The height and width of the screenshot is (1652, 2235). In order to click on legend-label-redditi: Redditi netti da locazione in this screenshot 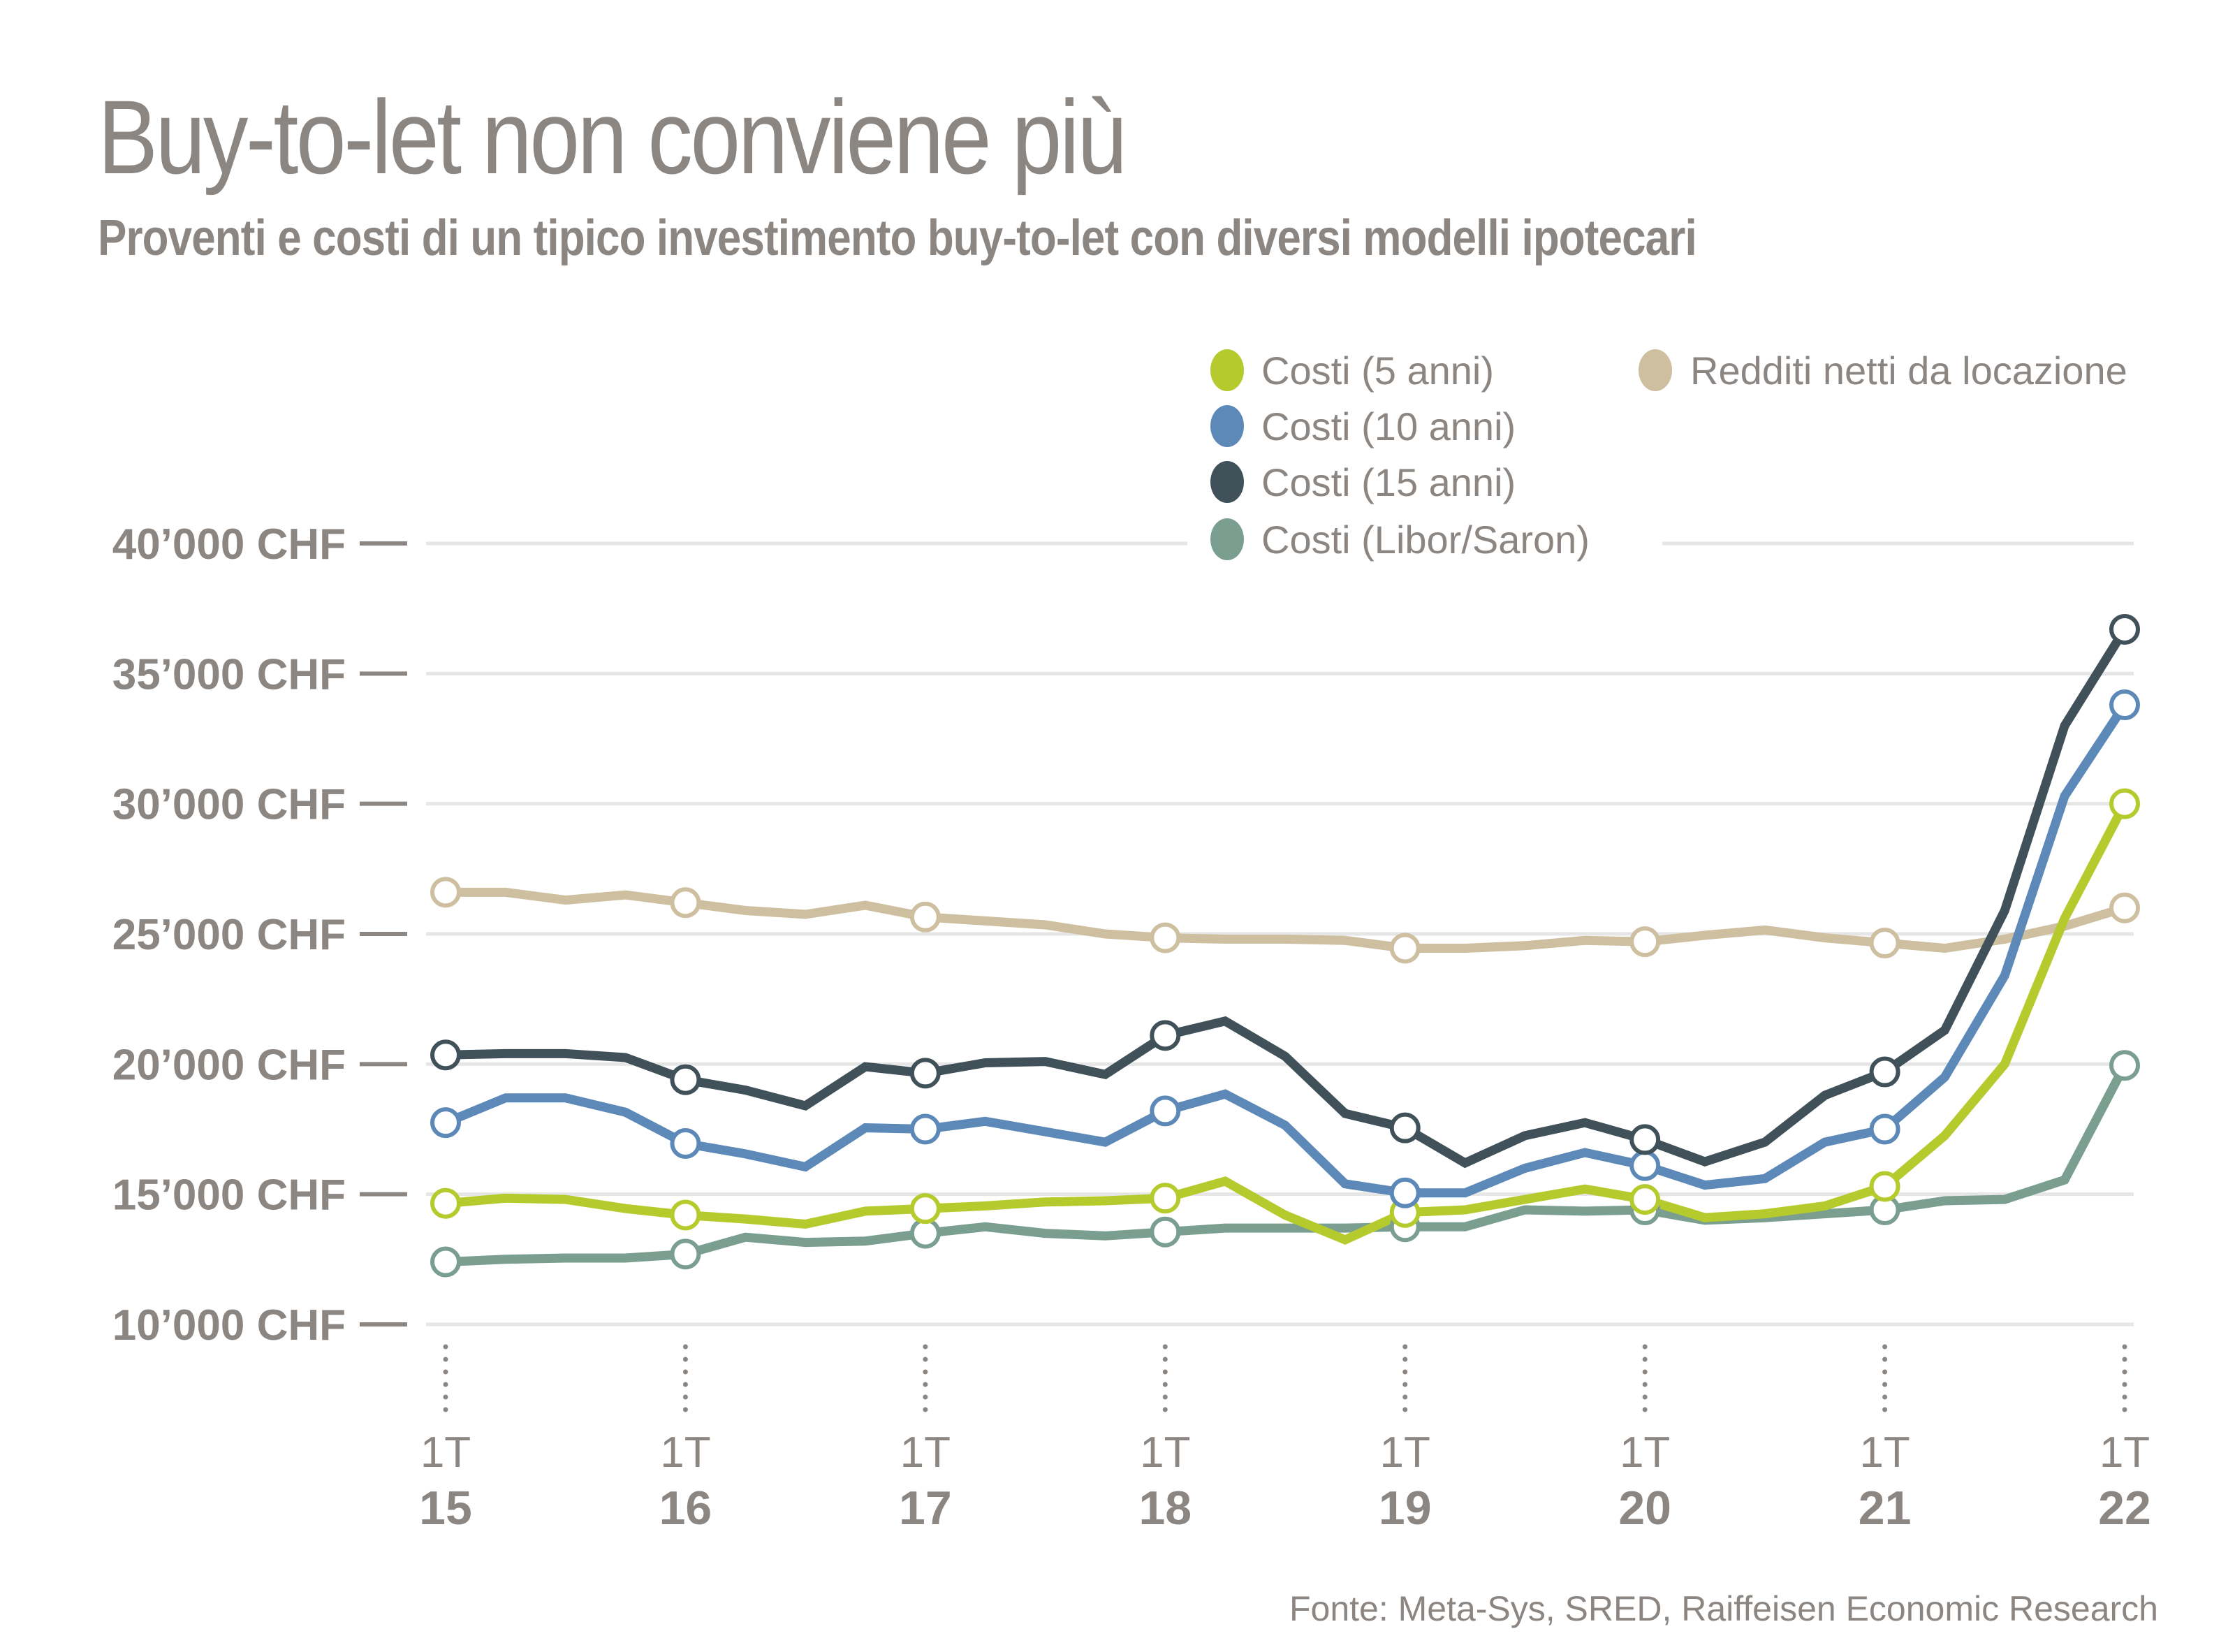, I will do `click(1909, 371)`.